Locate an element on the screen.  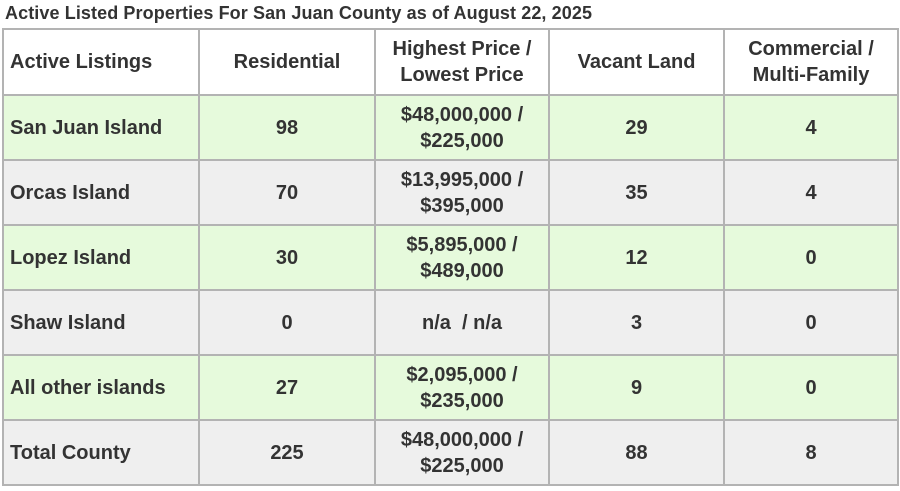
vacant-land-count: 88 is located at coordinates (636, 452).